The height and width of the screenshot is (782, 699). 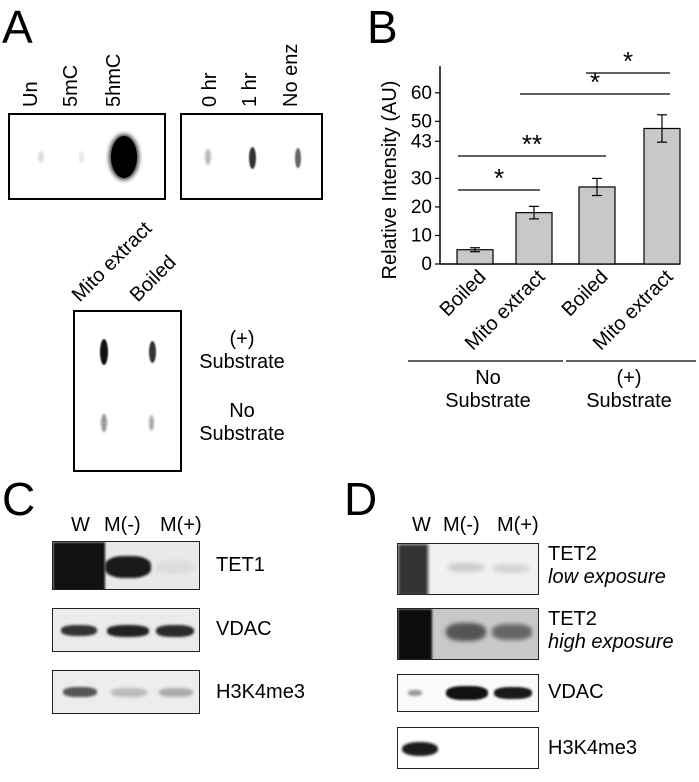 I want to click on panel-b-letter: B, so click(x=382, y=27).